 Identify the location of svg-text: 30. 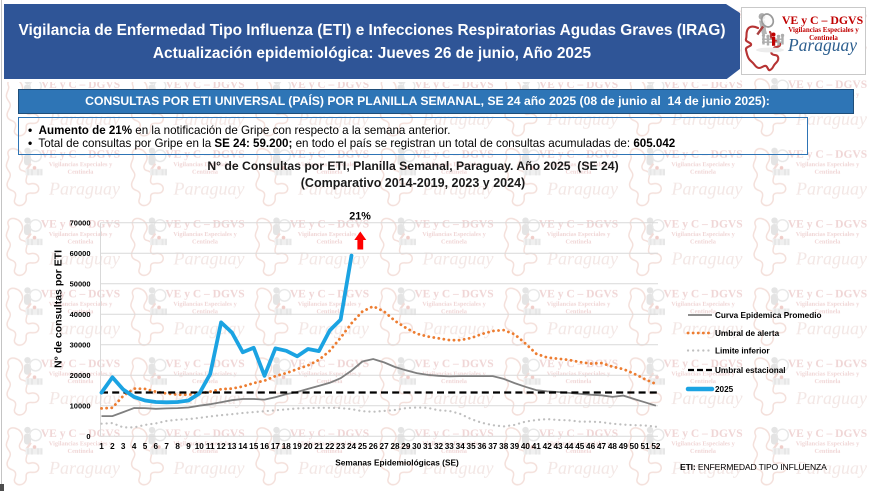
(417, 446).